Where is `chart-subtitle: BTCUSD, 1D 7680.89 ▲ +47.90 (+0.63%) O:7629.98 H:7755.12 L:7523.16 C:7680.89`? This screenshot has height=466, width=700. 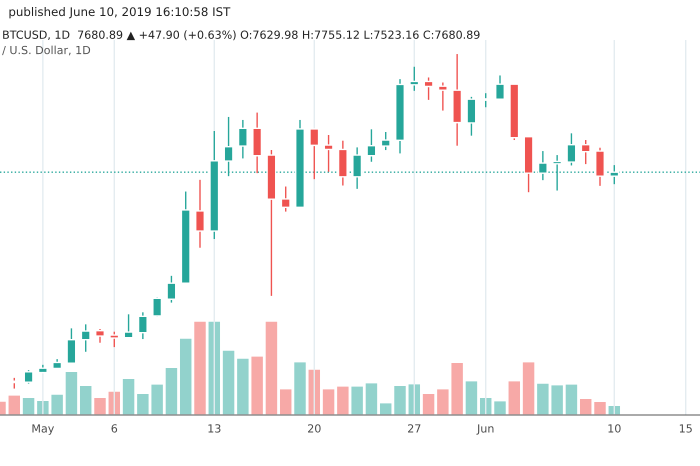
chart-subtitle: BTCUSD, 1D 7680.89 ▲ +47.90 (+0.63%) O:7629.98 H:7755.12 L:7523.16 C:7680.89 is located at coordinates (241, 35).